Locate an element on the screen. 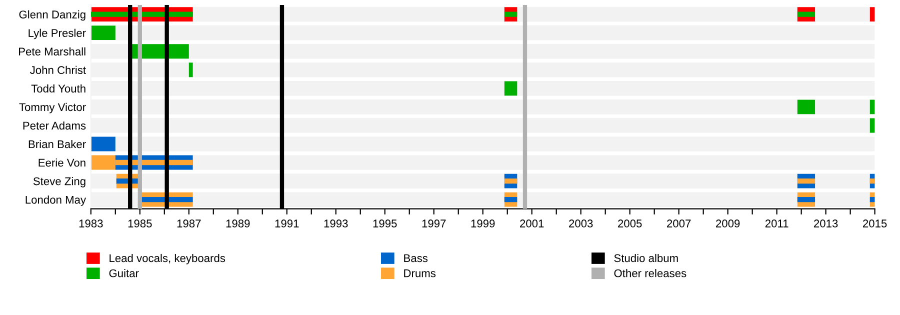 The image size is (900, 315). legend-label: Studio album is located at coordinates (646, 258).